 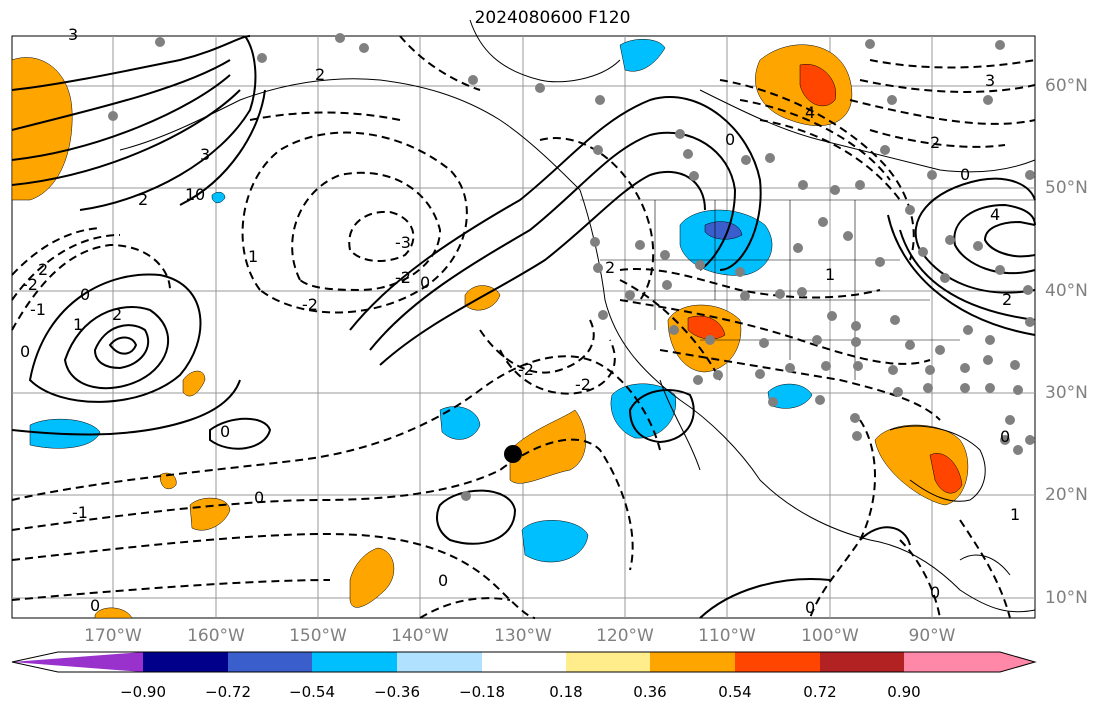 I want to click on colorbar-tick-8: 0.54, so click(x=735, y=692).